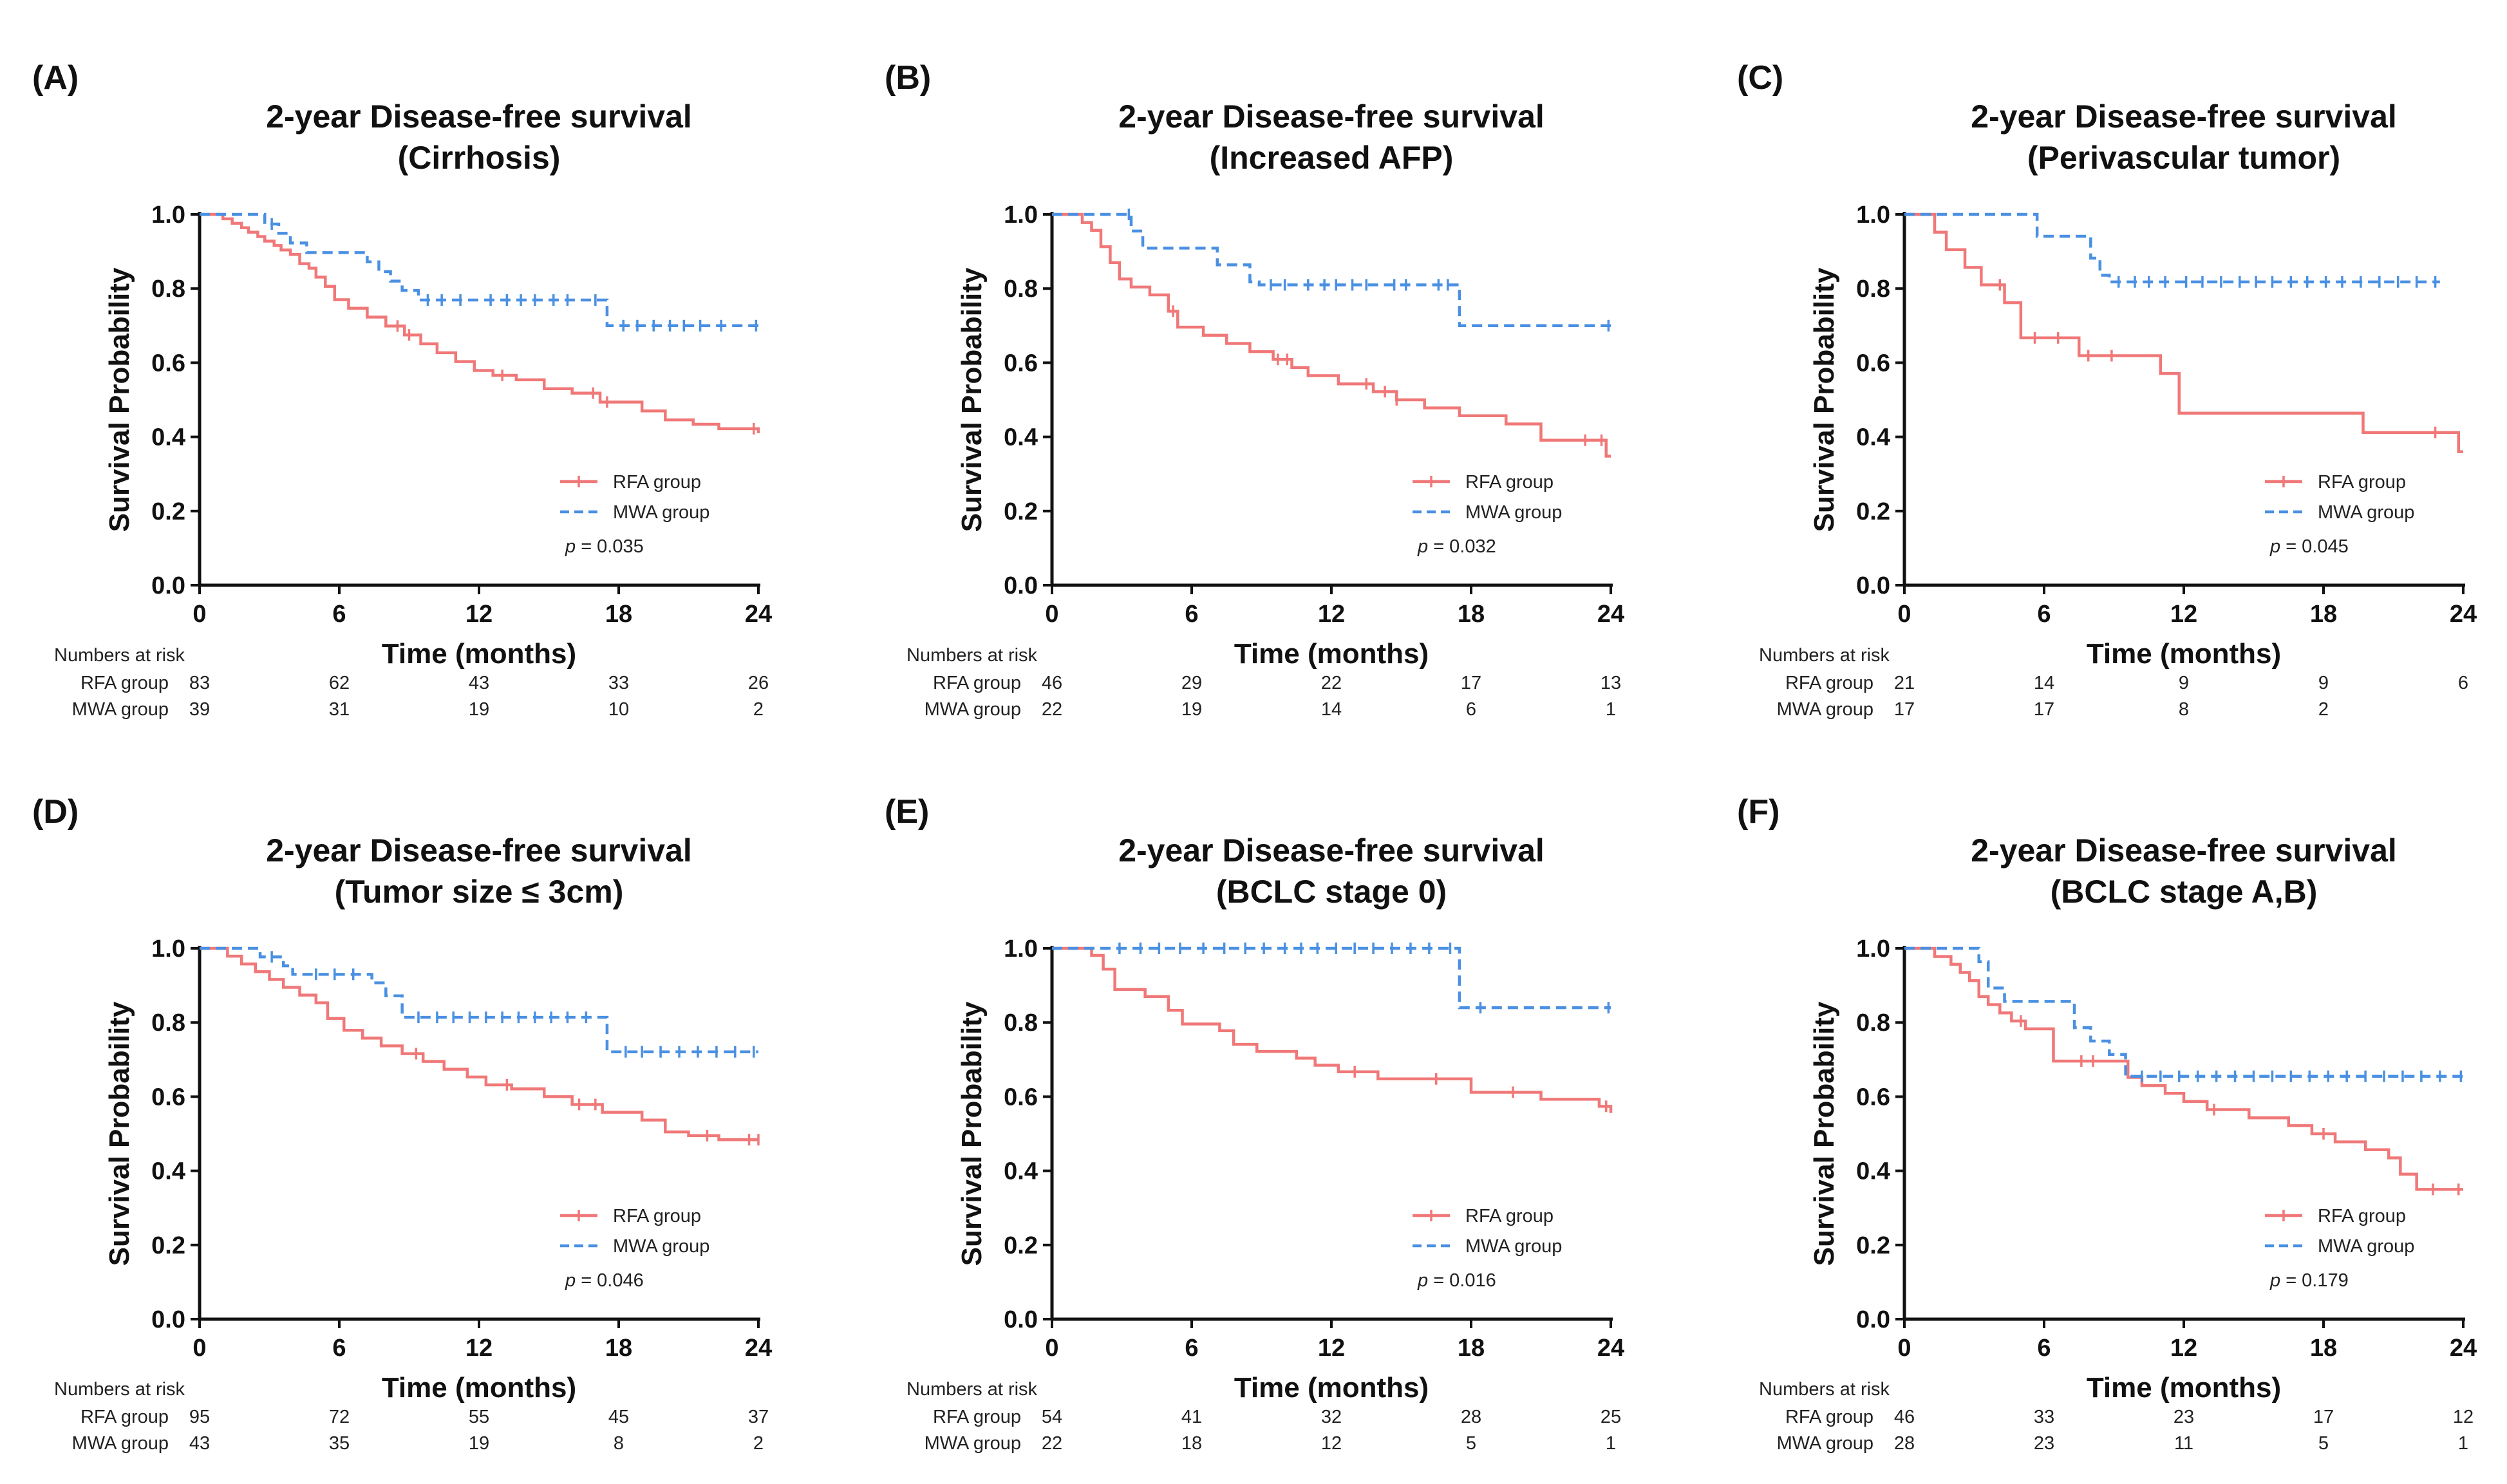 This screenshot has width=2507, height=1484. What do you see at coordinates (199, 1417) in the screenshot?
I see `risk-value: 95` at bounding box center [199, 1417].